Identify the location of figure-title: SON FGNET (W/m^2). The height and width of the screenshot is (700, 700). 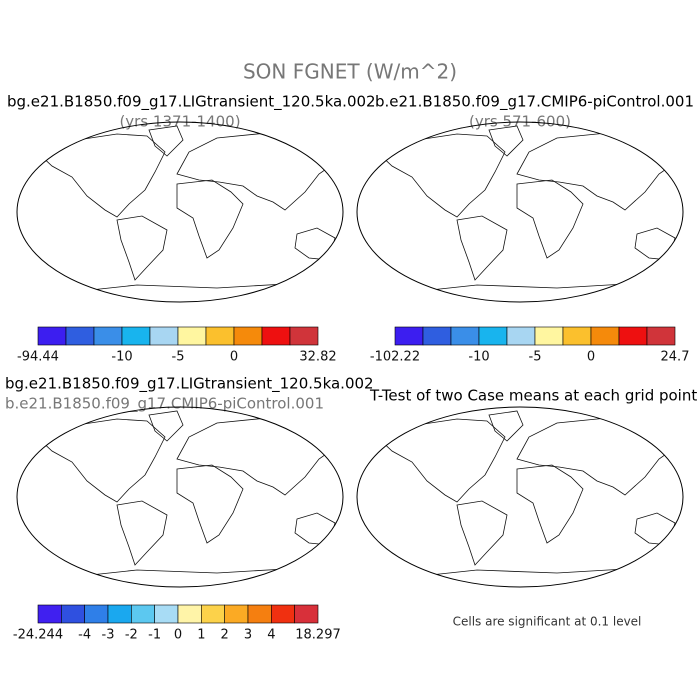
(350, 72).